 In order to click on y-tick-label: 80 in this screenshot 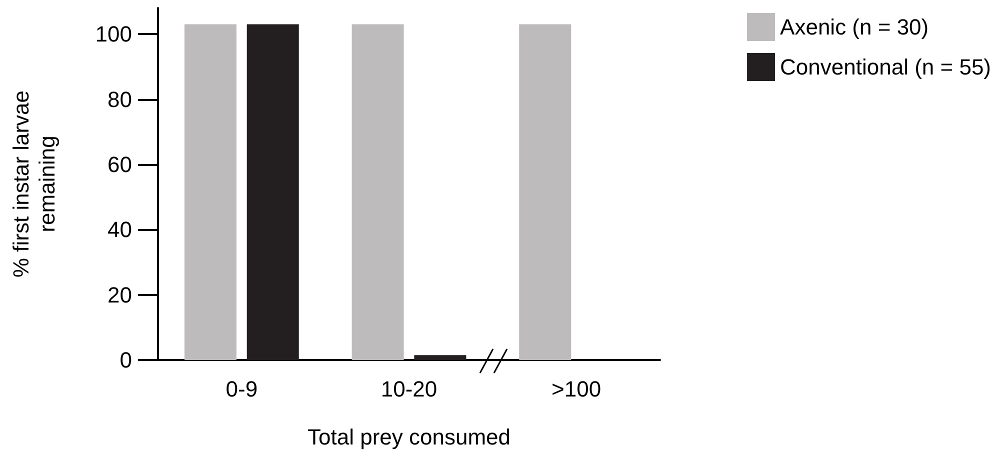, I will do `click(120, 99)`.